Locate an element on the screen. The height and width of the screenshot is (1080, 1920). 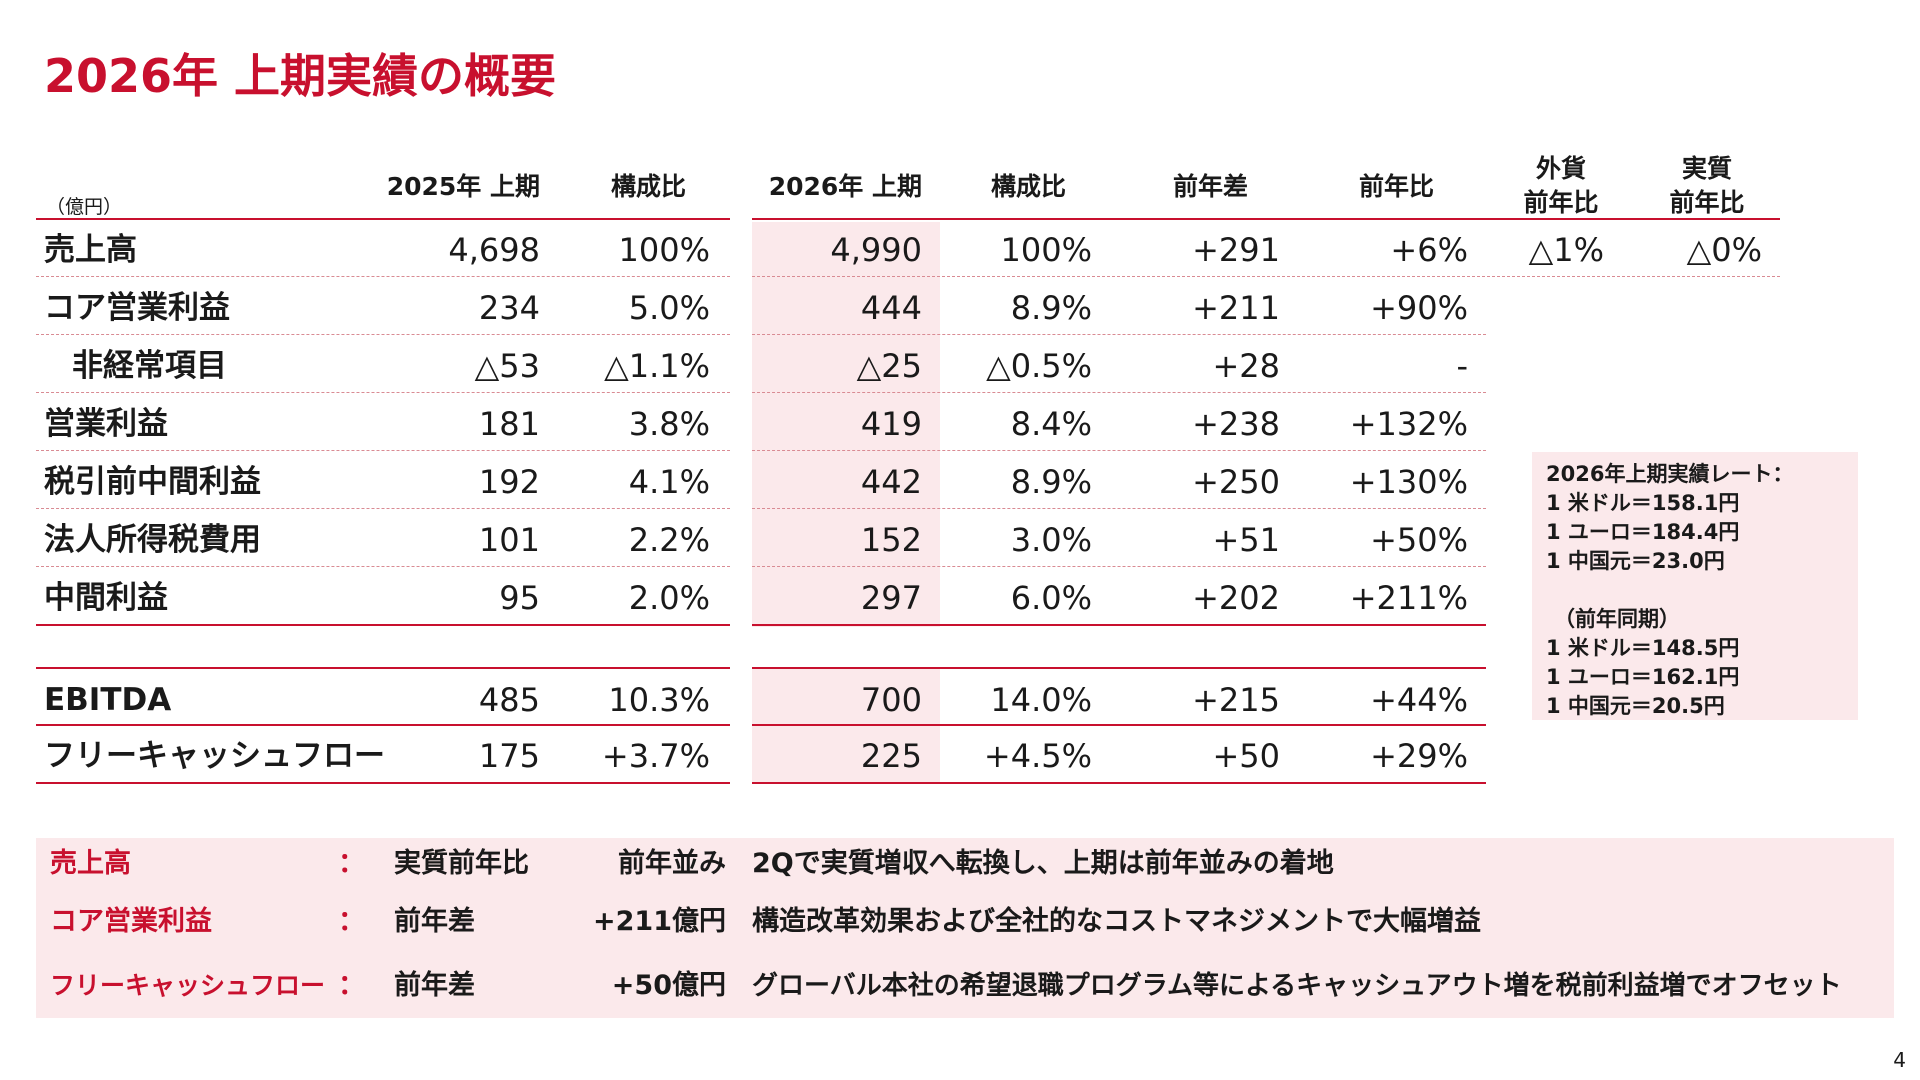
cell-curr-ratio: 6.0% is located at coordinates (1051, 598).